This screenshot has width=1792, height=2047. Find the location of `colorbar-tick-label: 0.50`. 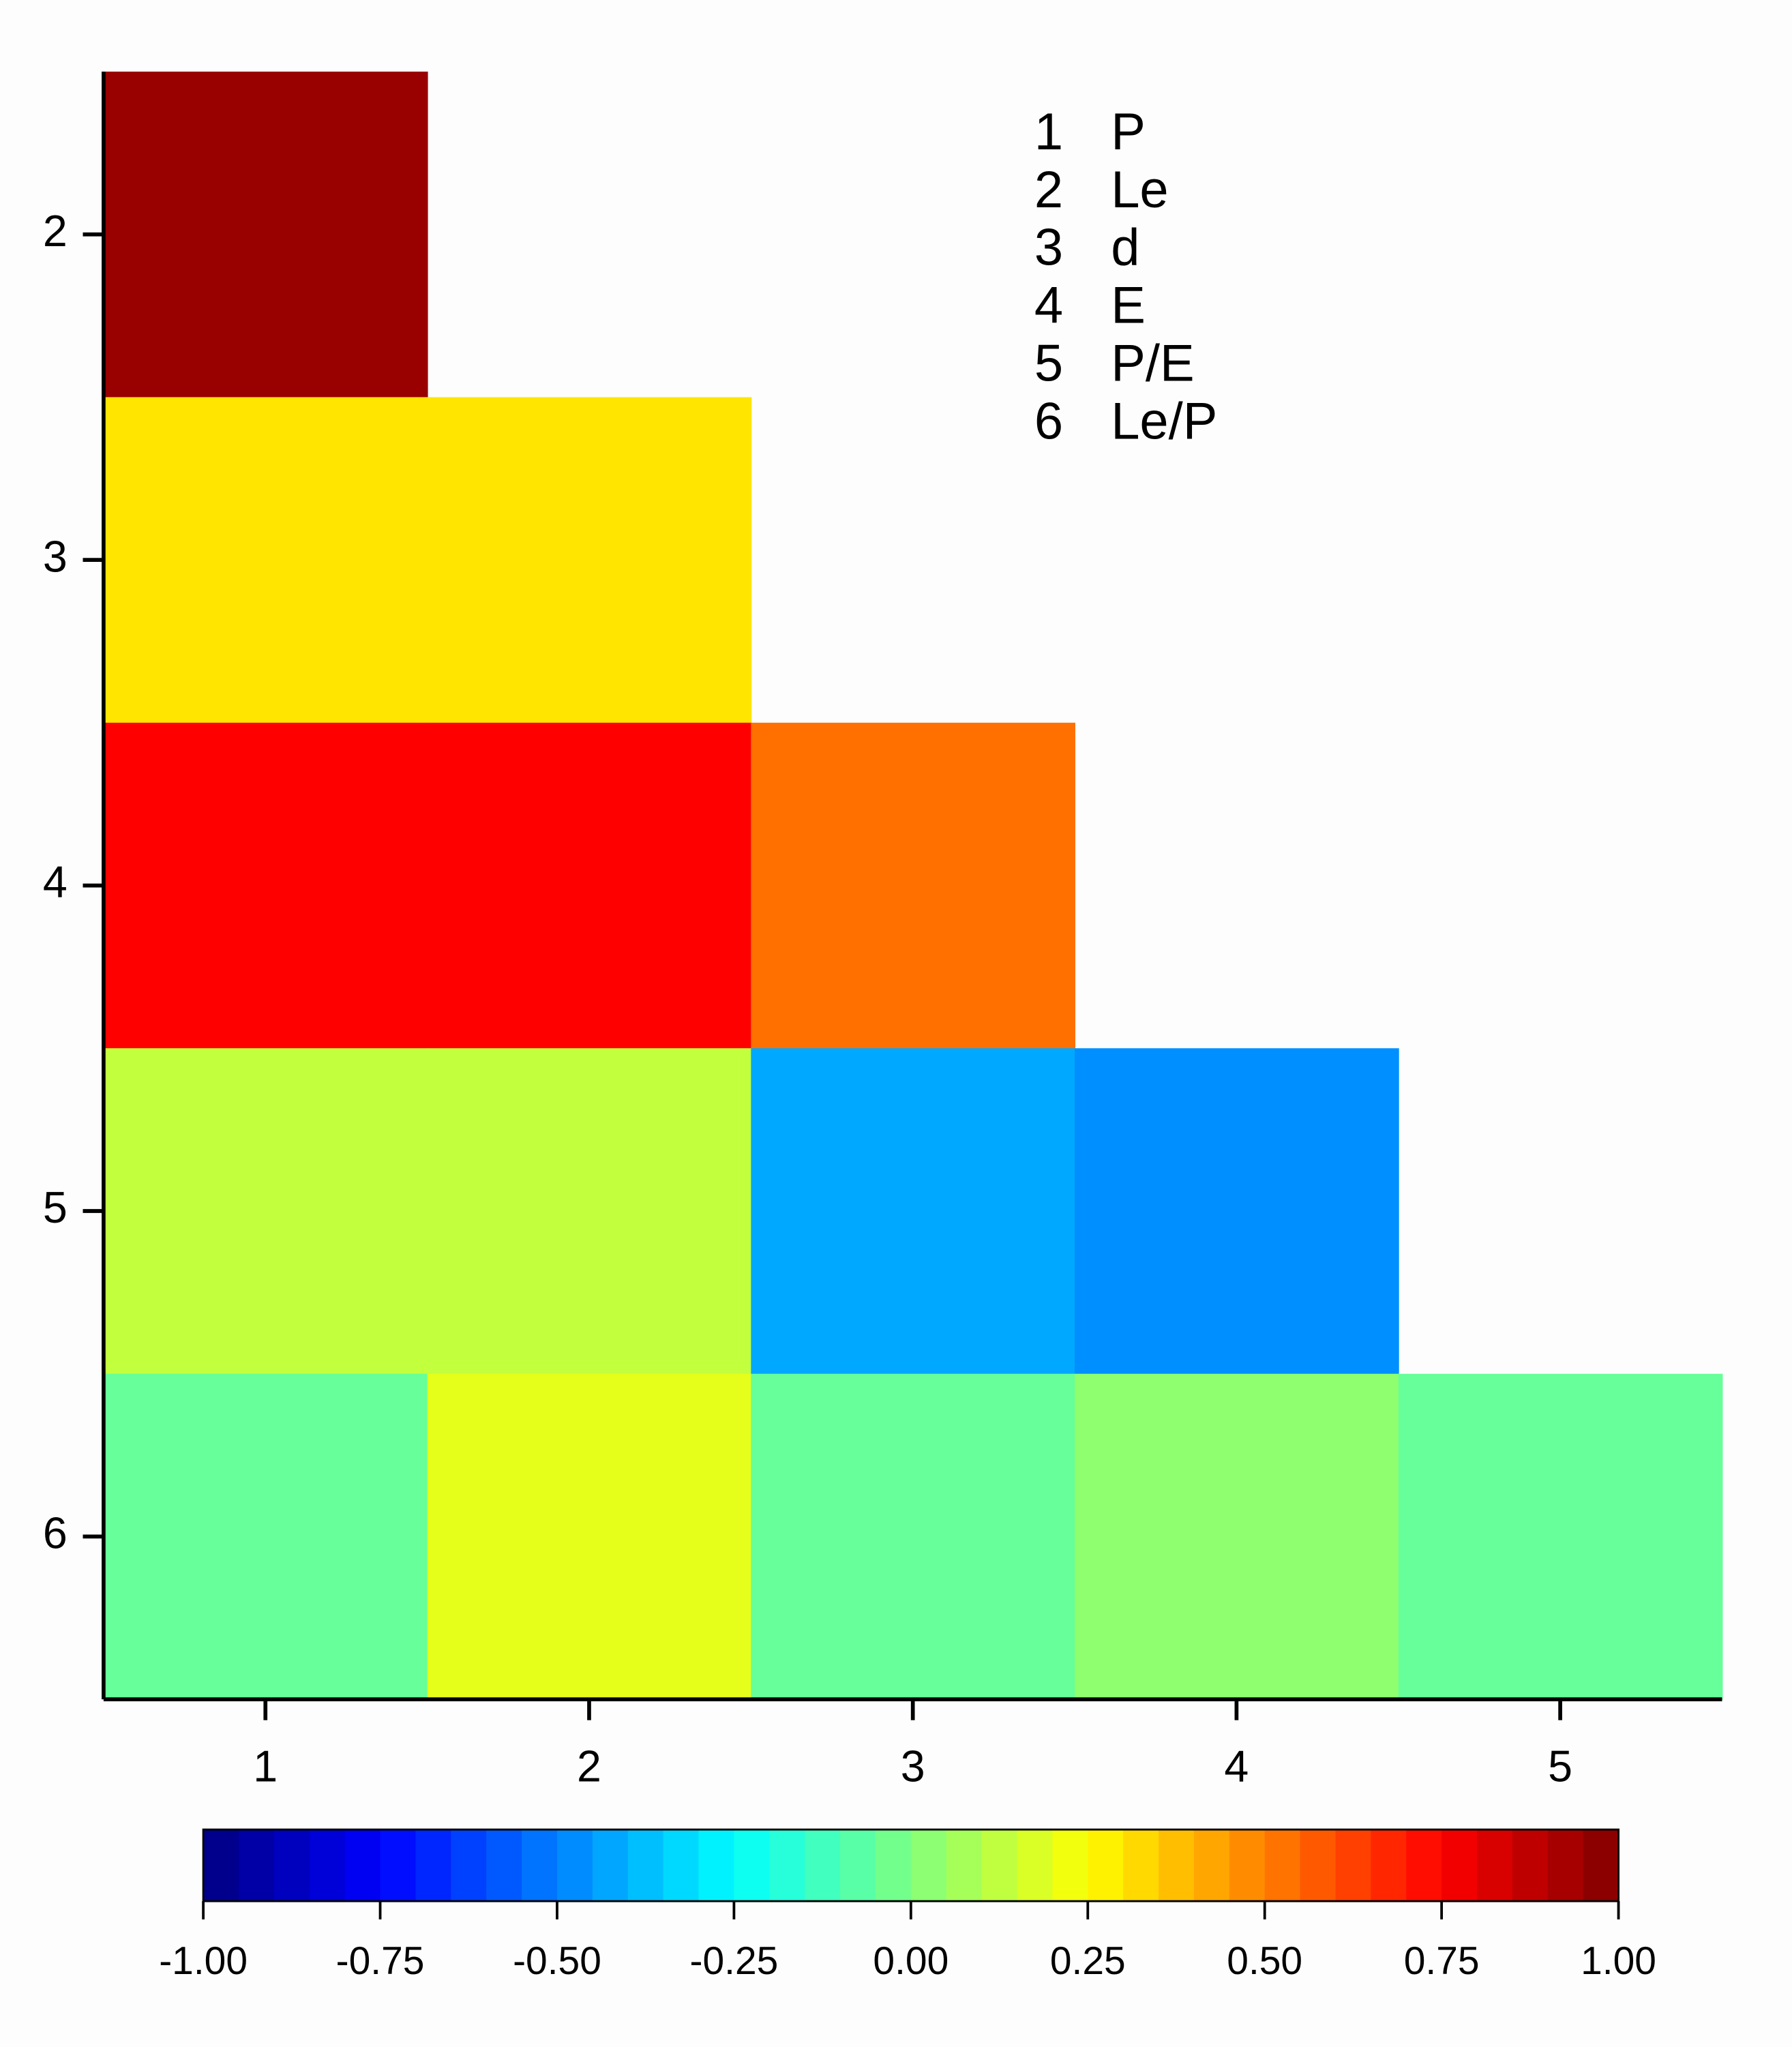

colorbar-tick-label: 0.50 is located at coordinates (1264, 1961).